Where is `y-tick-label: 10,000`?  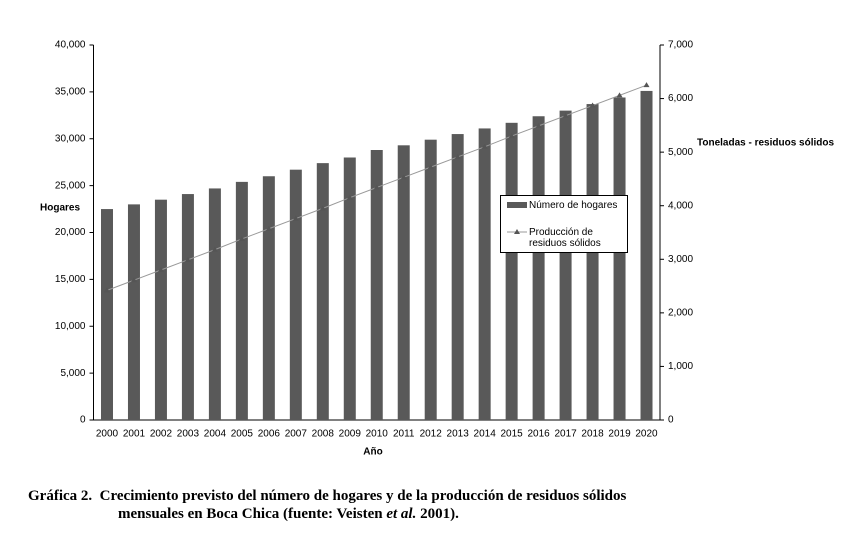 y-tick-label: 10,000 is located at coordinates (70, 326).